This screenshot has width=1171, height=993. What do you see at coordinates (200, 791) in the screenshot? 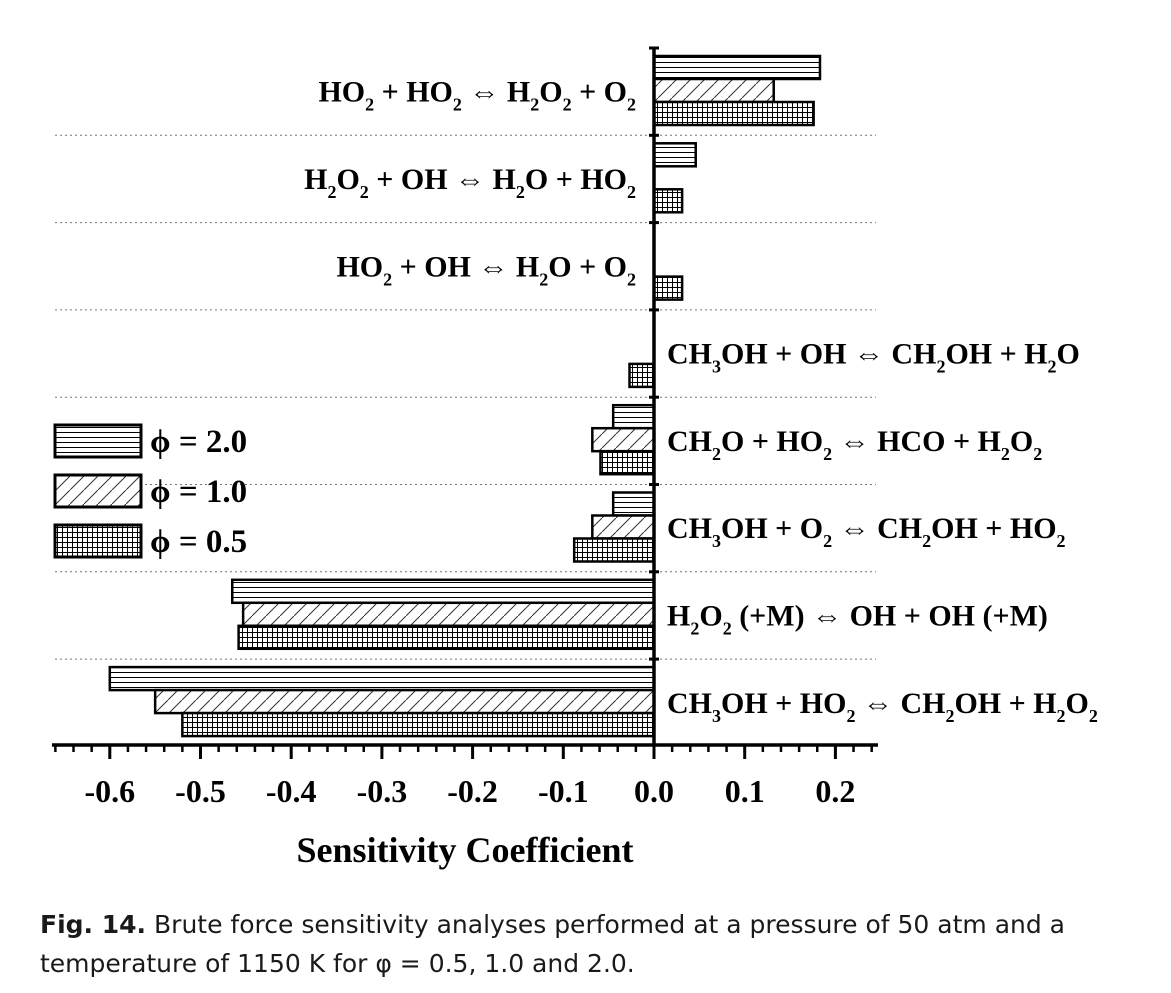
I see `x-tick-label: -0.5` at bounding box center [200, 791].